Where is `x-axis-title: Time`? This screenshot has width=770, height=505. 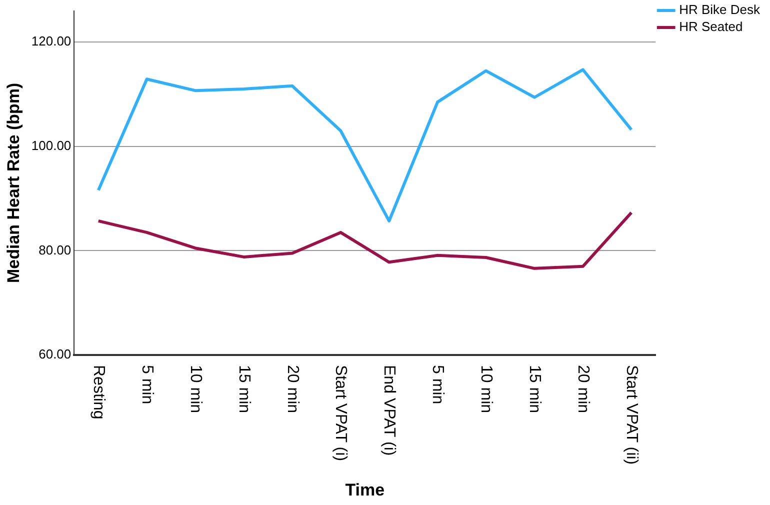
x-axis-title: Time is located at coordinates (365, 490).